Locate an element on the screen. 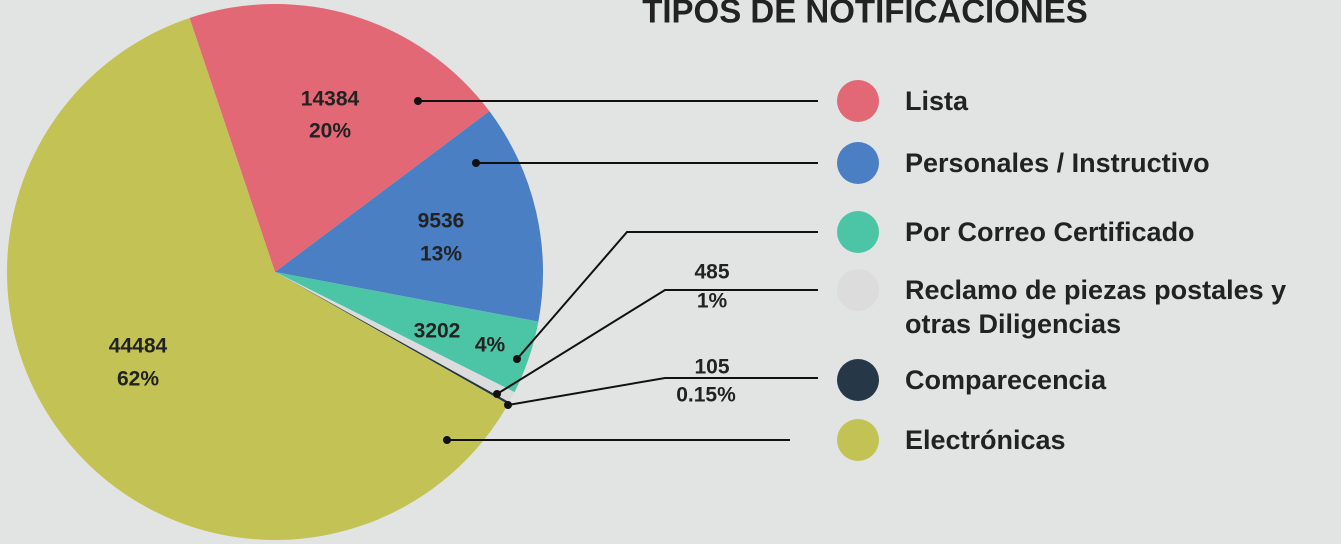 The width and height of the screenshot is (1341, 544). percent-label: 62% is located at coordinates (138, 379).